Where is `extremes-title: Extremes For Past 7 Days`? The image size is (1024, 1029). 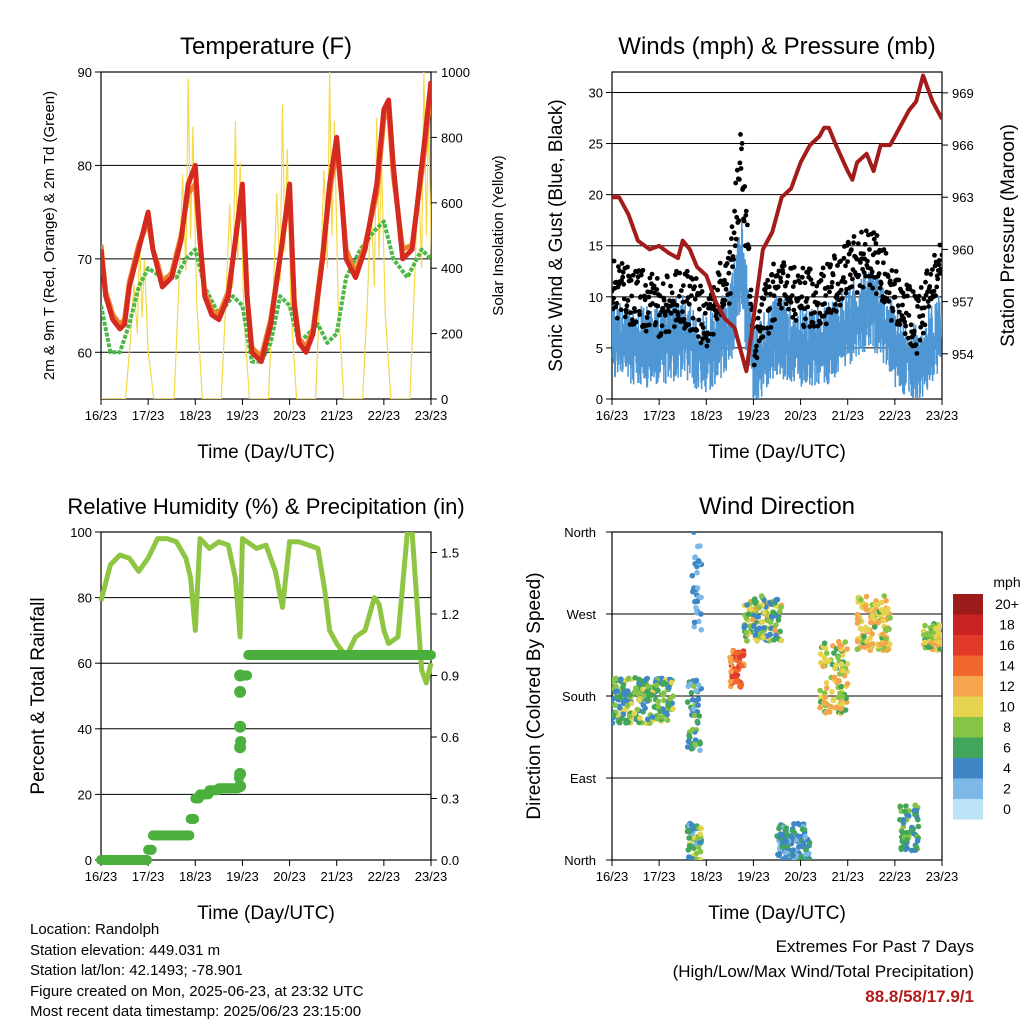 extremes-title: Extremes For Past 7 Days is located at coordinates (874, 946).